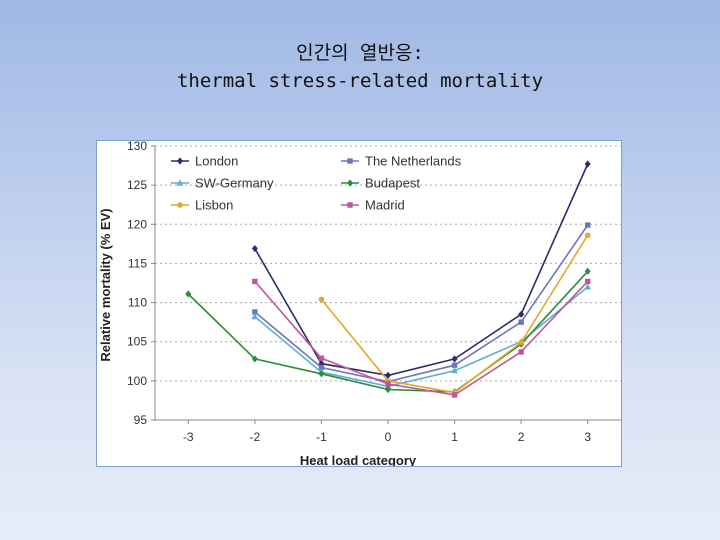 The height and width of the screenshot is (540, 720). I want to click on legend-marker-sw-germany, so click(180, 182).